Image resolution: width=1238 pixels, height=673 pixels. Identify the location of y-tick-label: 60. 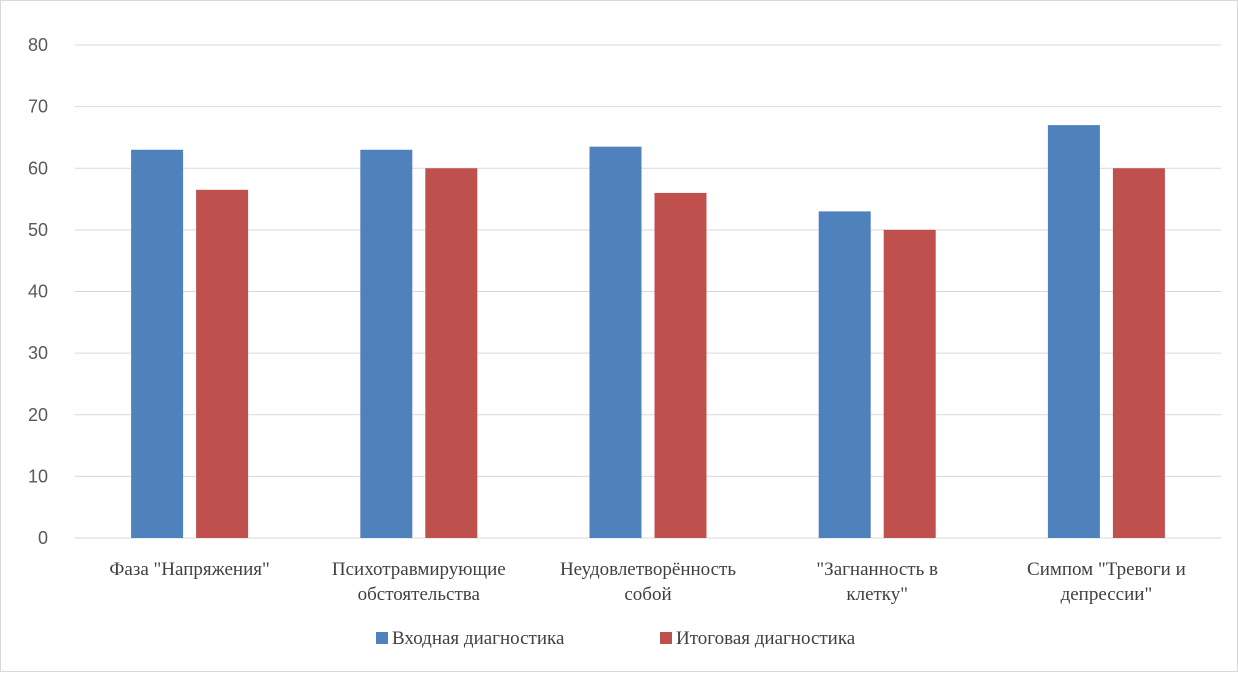
(38, 168).